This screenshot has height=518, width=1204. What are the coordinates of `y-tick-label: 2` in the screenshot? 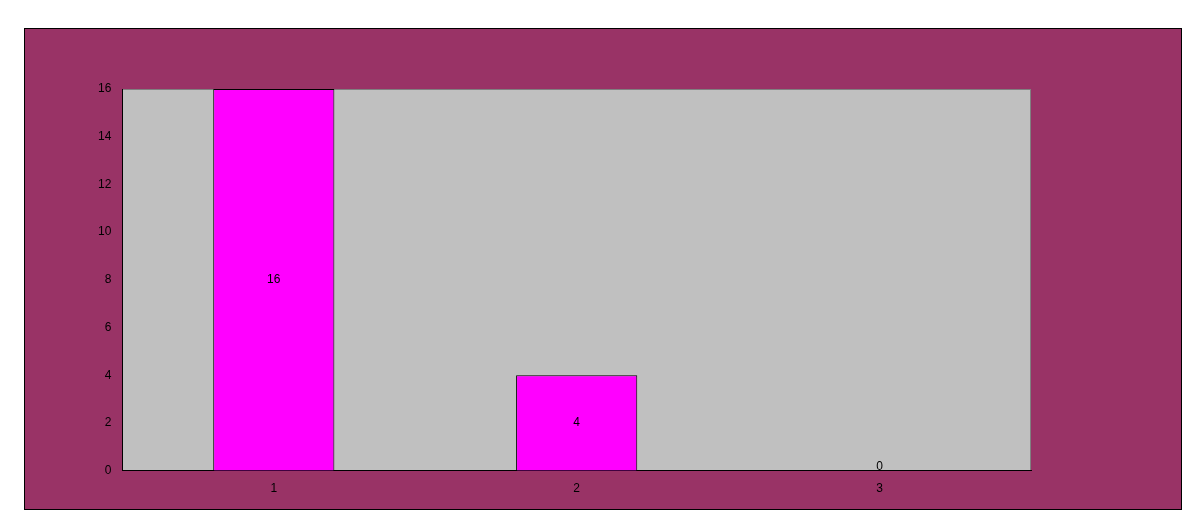 It's located at (108, 422).